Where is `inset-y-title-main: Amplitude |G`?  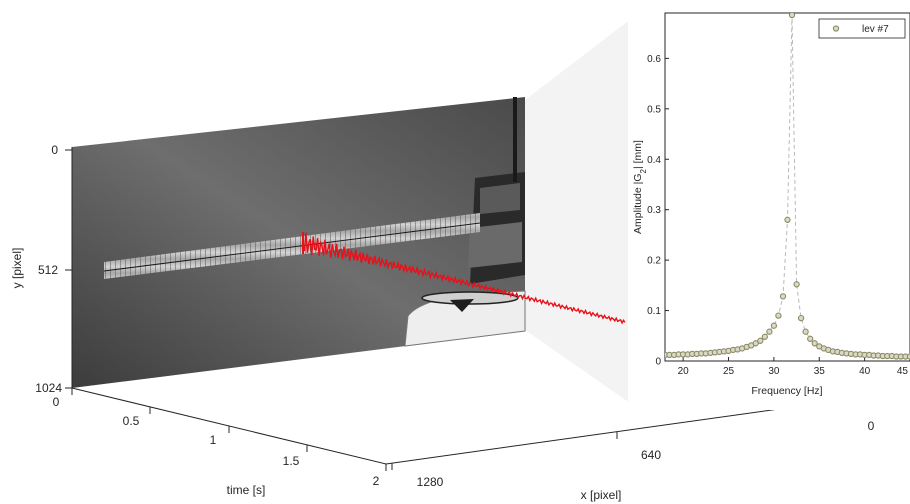
inset-y-title-main: Amplitude |G is located at coordinates (638, 203).